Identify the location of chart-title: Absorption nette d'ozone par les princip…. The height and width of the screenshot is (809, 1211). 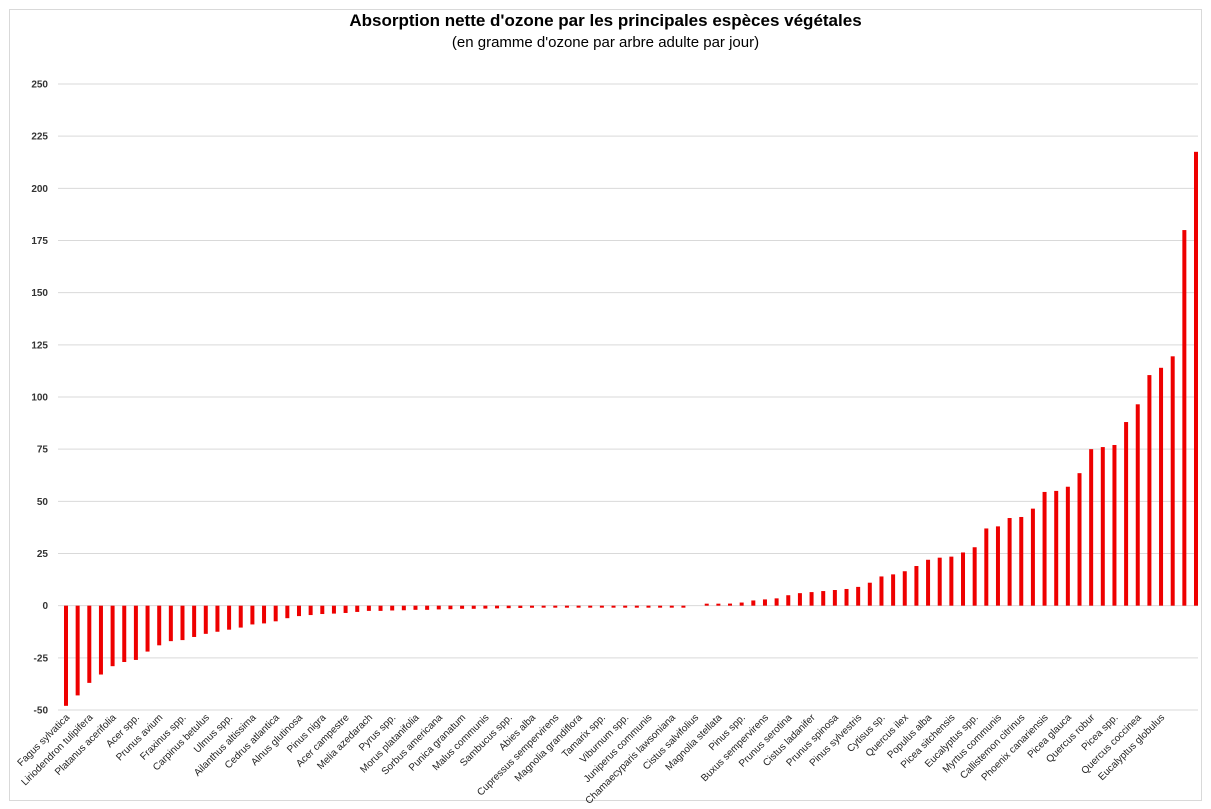
(605, 20).